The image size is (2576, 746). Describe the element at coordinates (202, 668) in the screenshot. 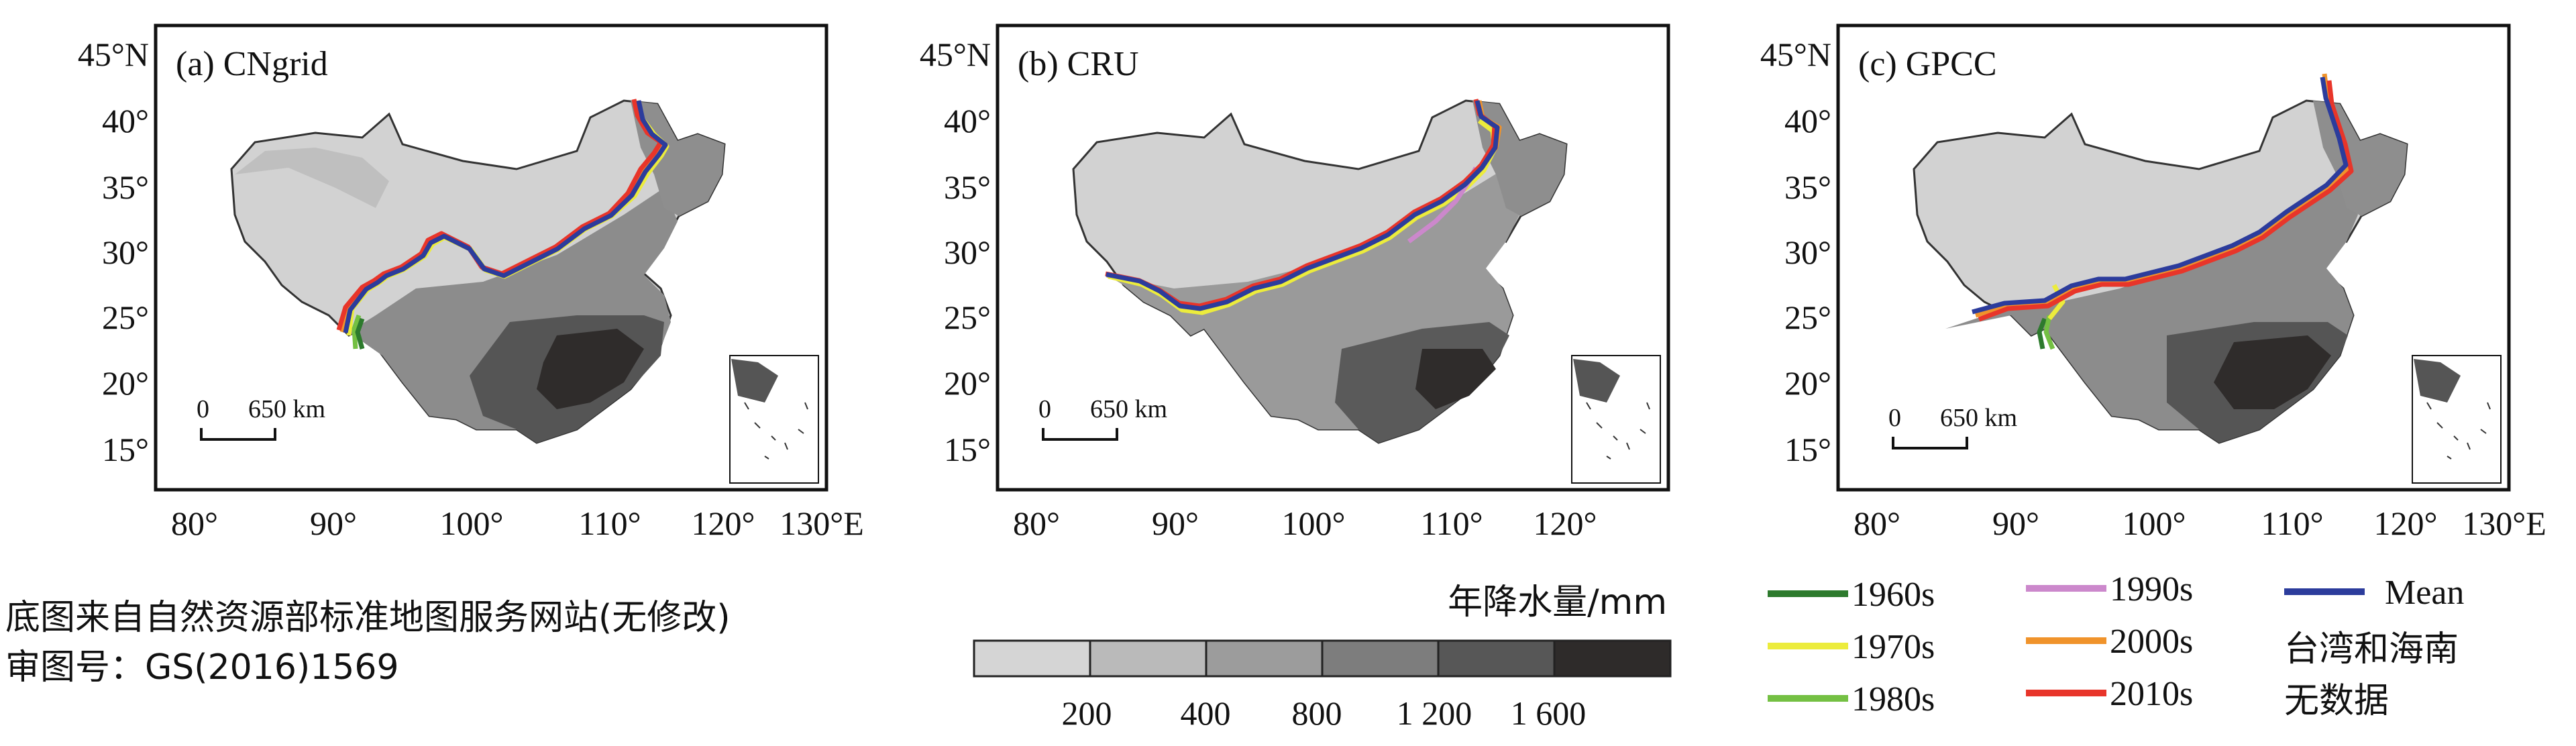

I see `source-note-line2: 审图号：GS(2016)1569` at that location.